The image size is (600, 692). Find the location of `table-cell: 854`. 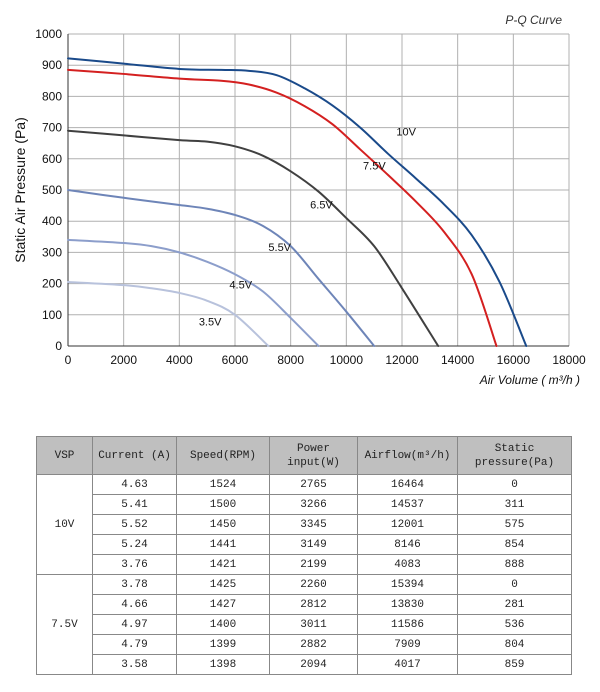

table-cell: 854 is located at coordinates (514, 544).